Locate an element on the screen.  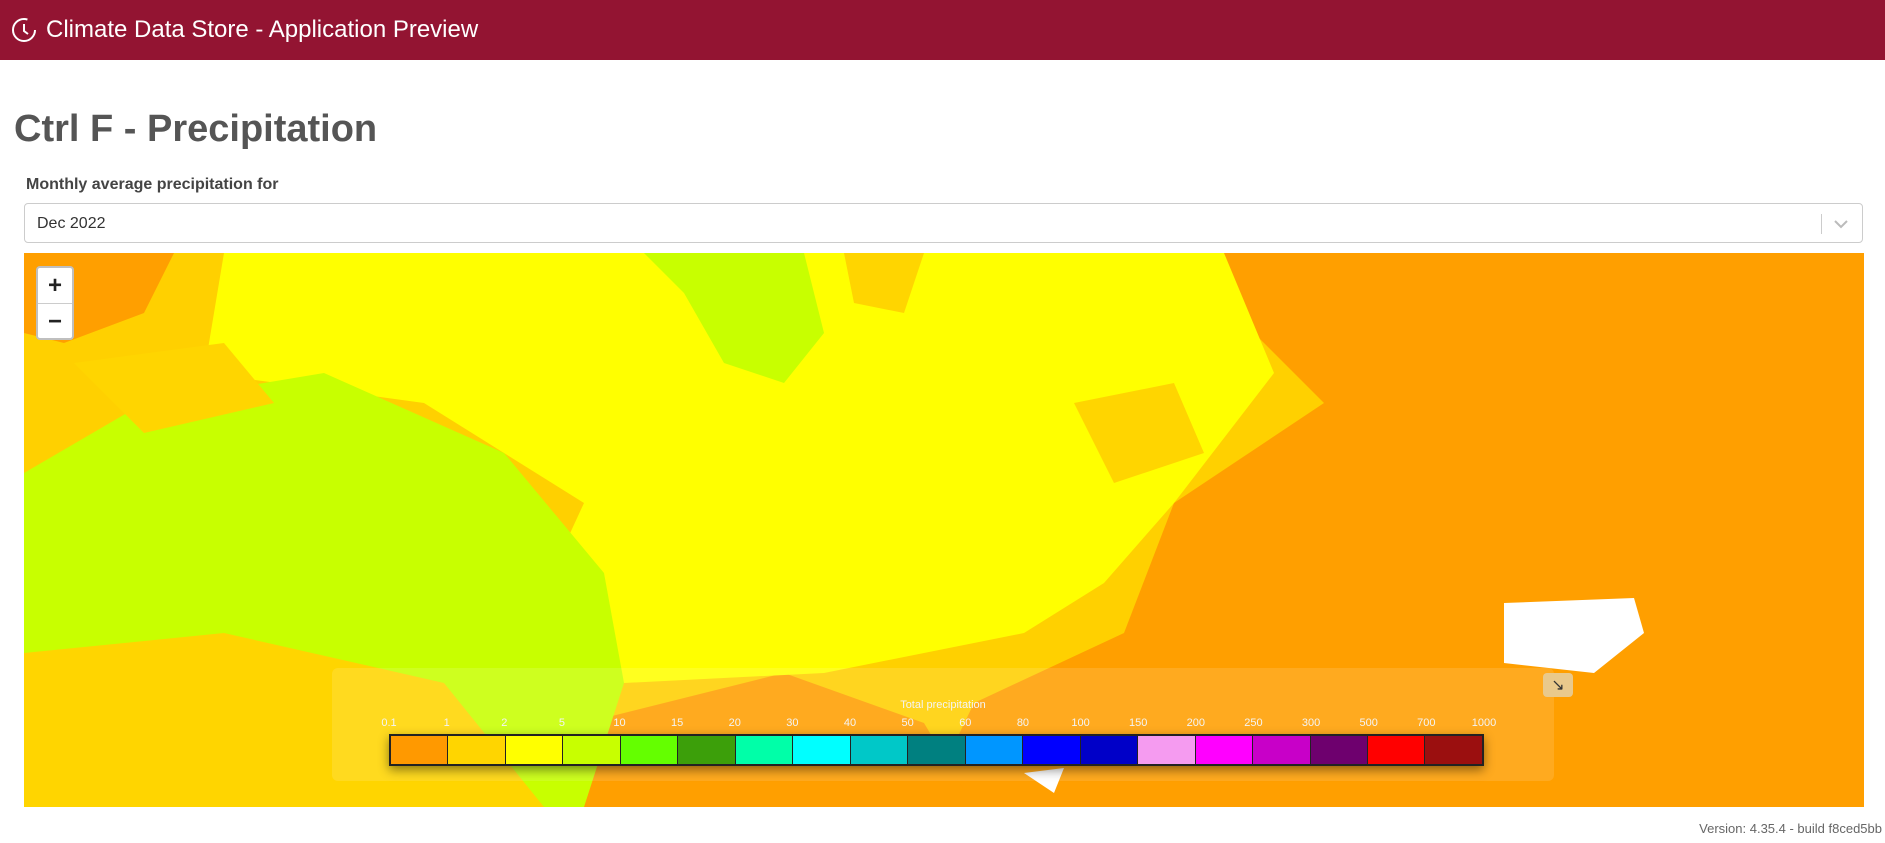
legend-tick-label: 700 is located at coordinates (1426, 723).